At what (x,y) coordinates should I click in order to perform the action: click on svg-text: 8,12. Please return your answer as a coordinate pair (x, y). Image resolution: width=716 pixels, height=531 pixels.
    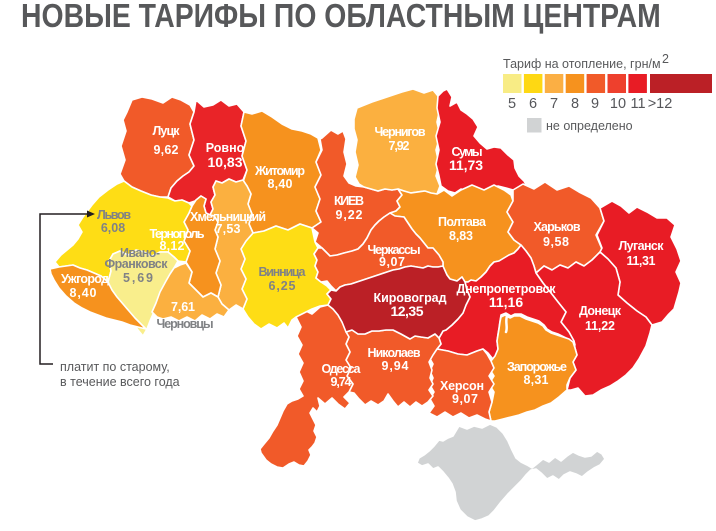
    Looking at the image, I should click on (172, 246).